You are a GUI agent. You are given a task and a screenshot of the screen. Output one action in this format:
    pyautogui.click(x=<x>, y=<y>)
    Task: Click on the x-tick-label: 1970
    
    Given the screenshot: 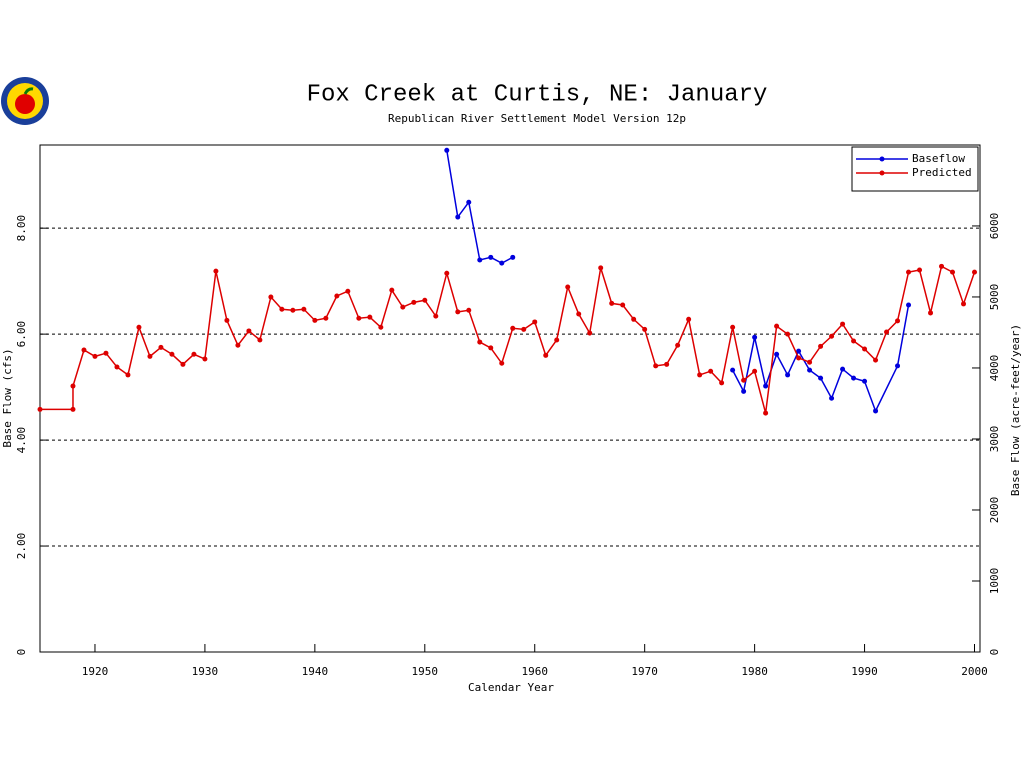 What is the action you would take?
    pyautogui.click(x=644, y=671)
    